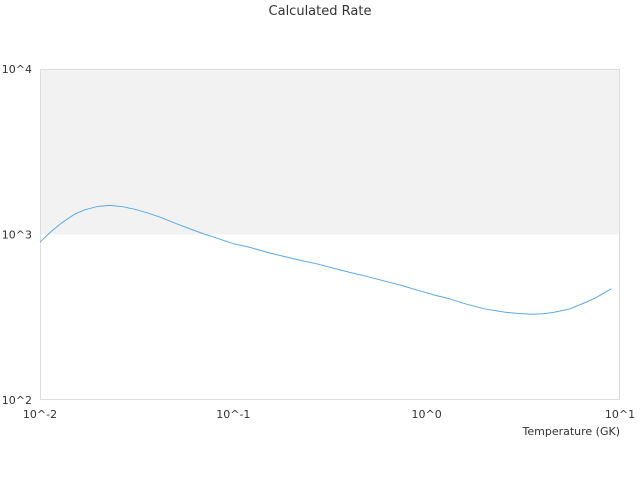 Image resolution: width=640 pixels, height=480 pixels. Describe the element at coordinates (233, 414) in the screenshot. I see `x-tick-label: 10^-1` at that location.